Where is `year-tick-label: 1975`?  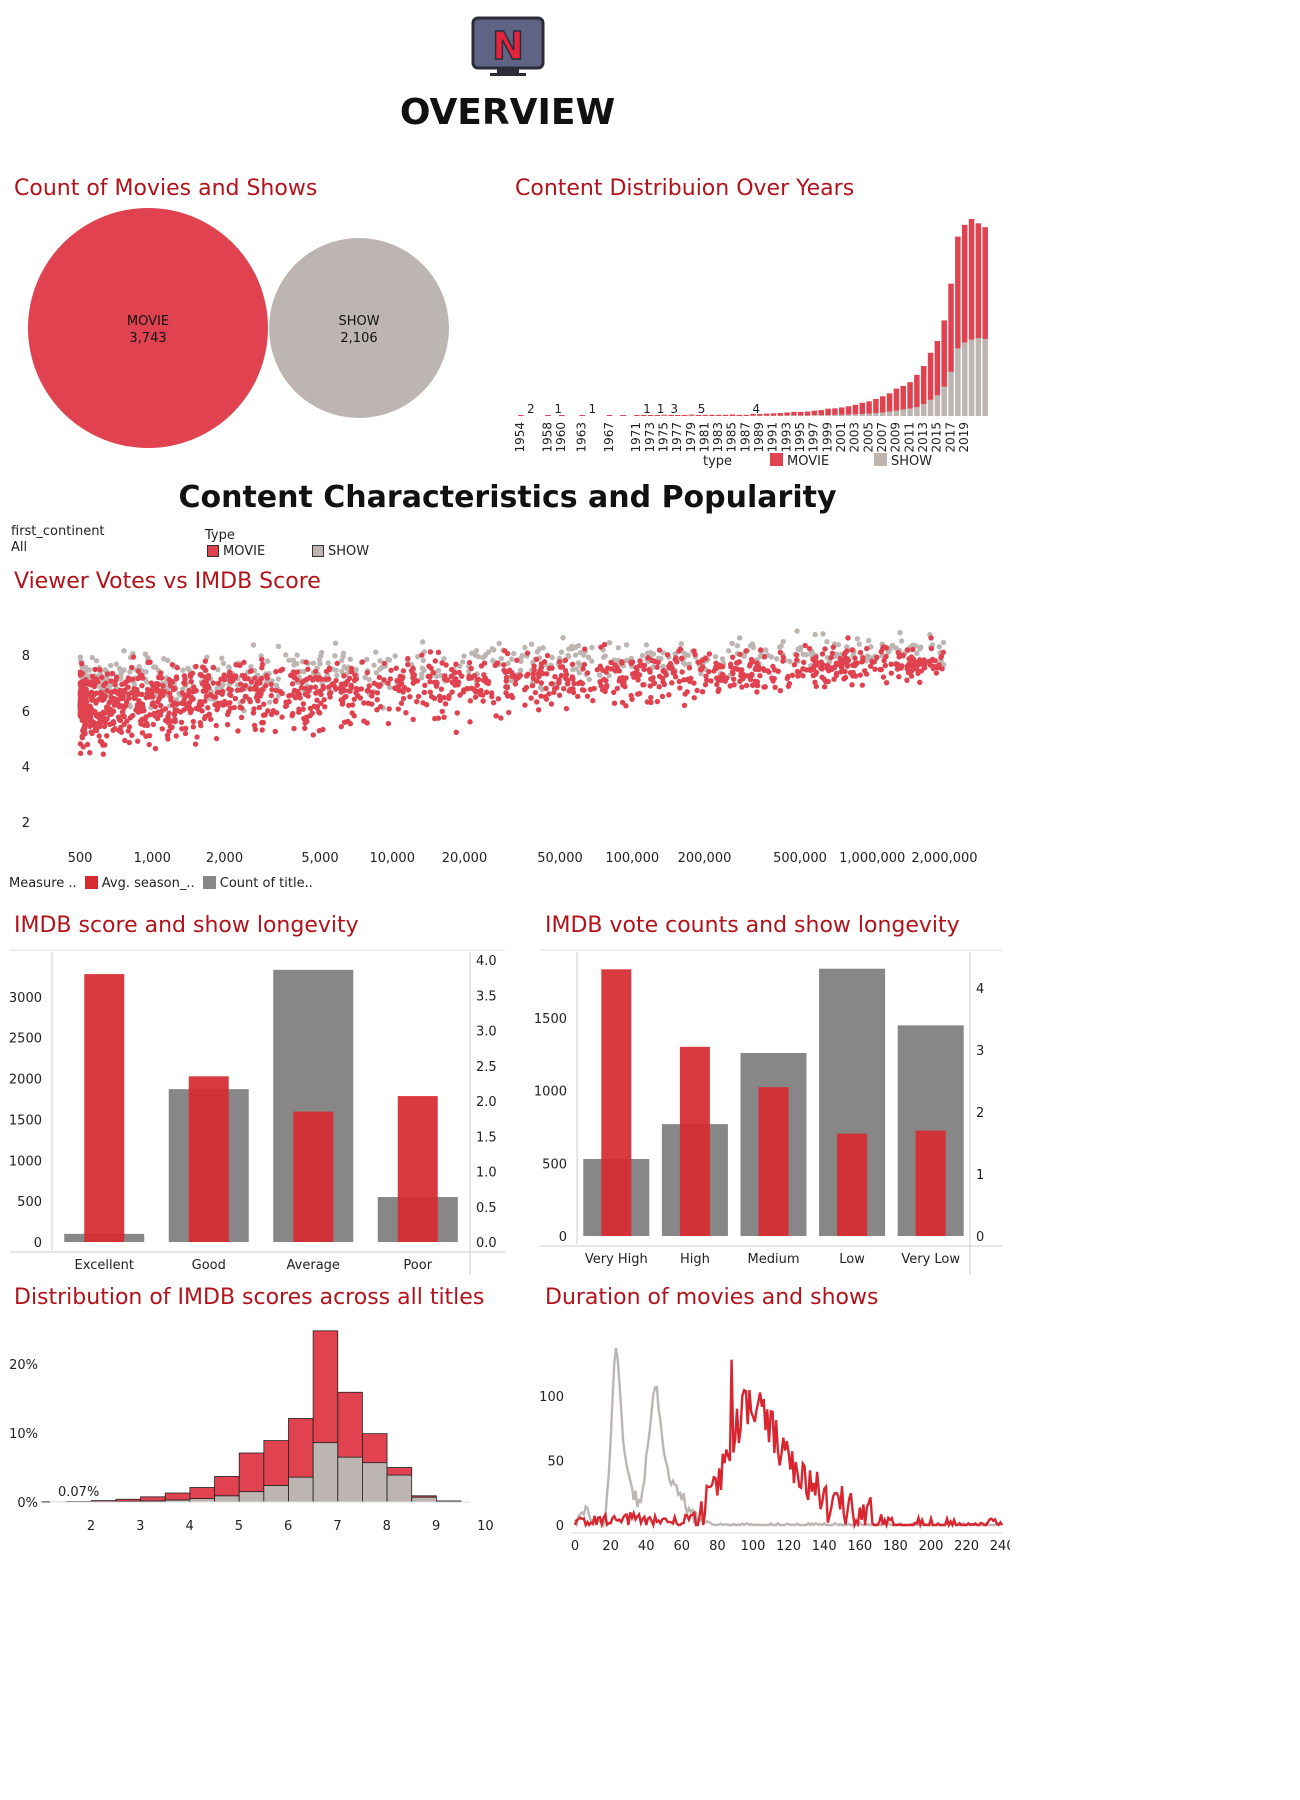 year-tick-label: 1975 is located at coordinates (663, 437).